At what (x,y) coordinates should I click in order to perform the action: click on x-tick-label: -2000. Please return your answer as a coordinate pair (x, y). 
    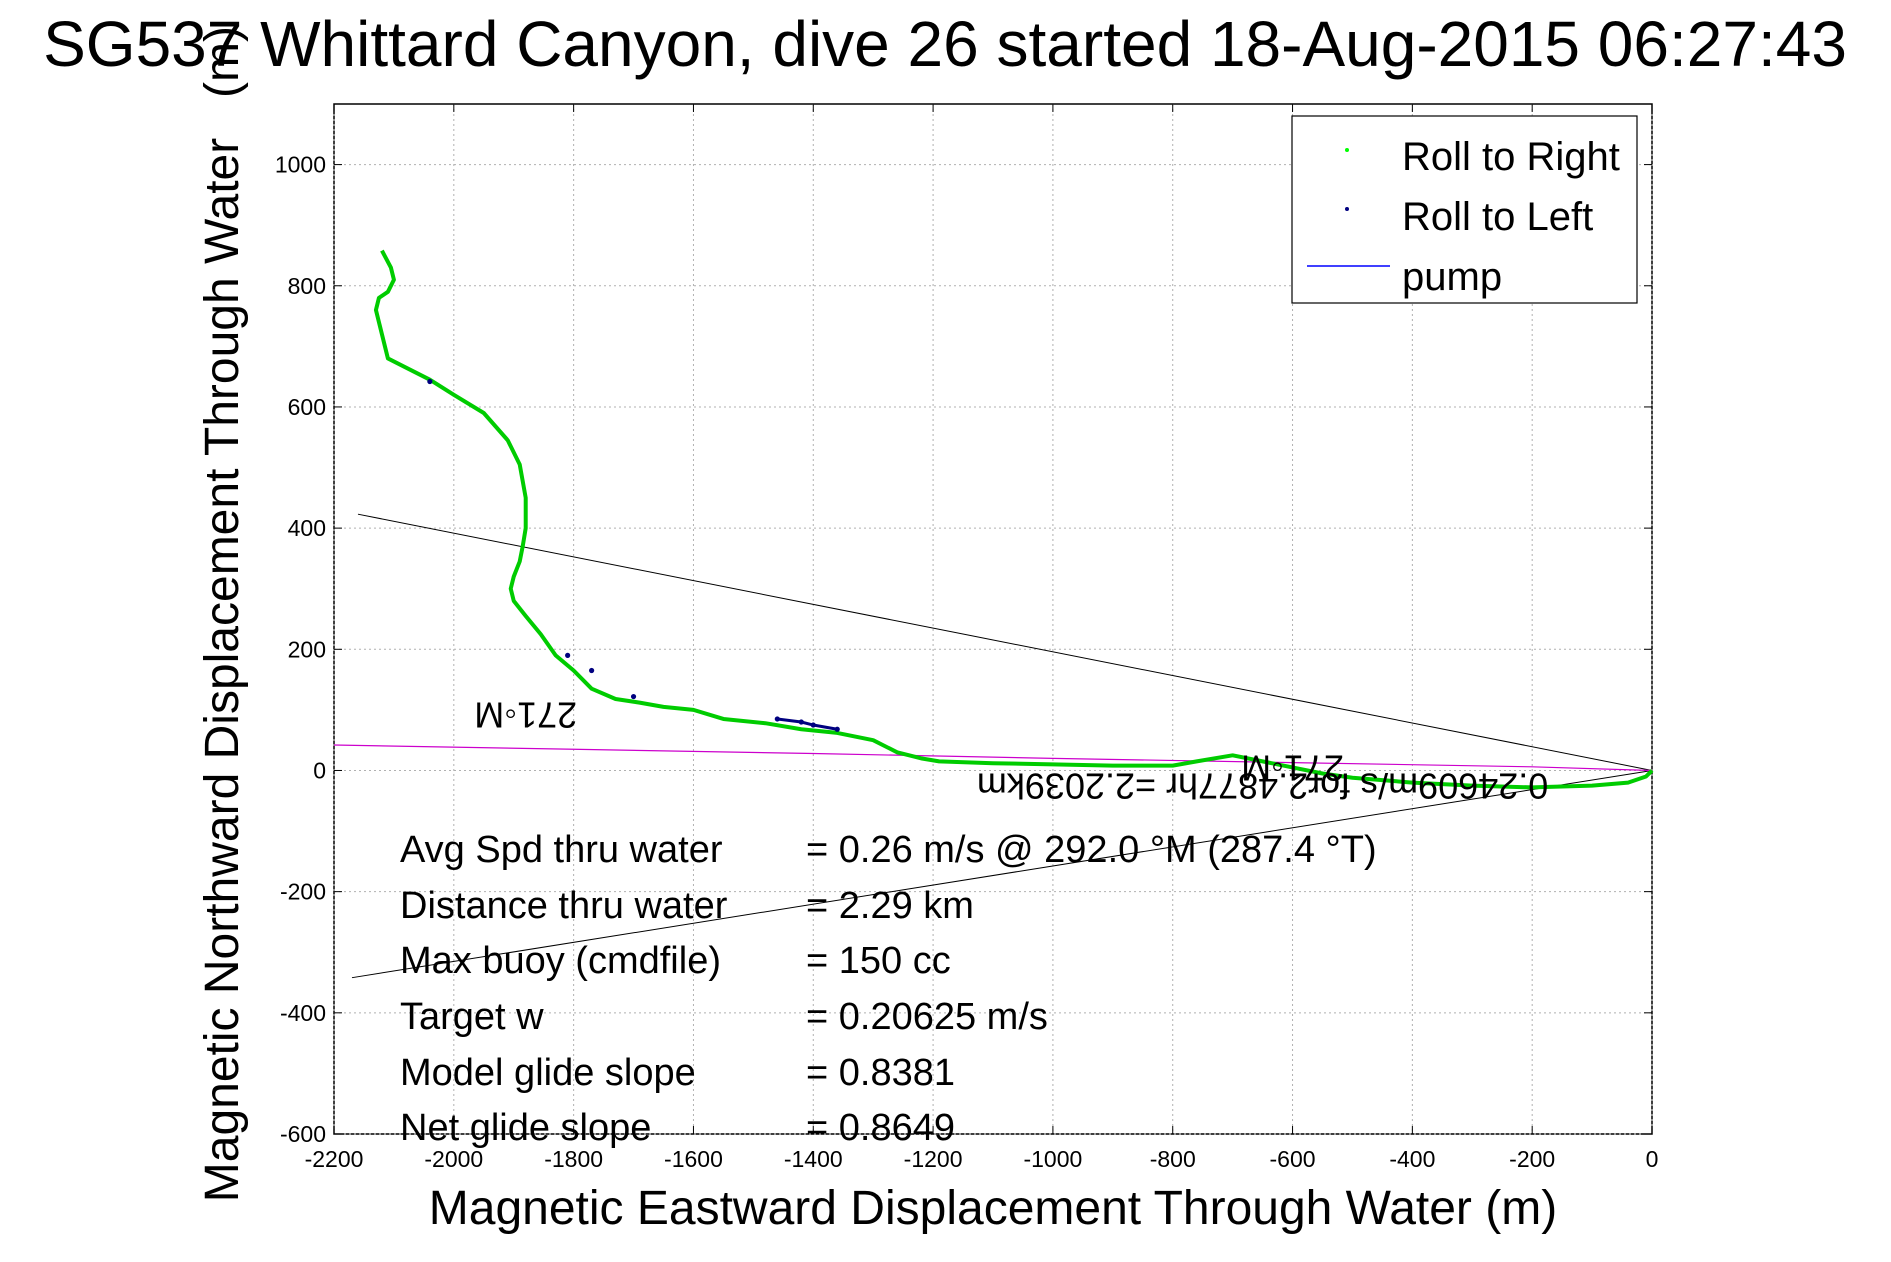
    Looking at the image, I should click on (453, 1159).